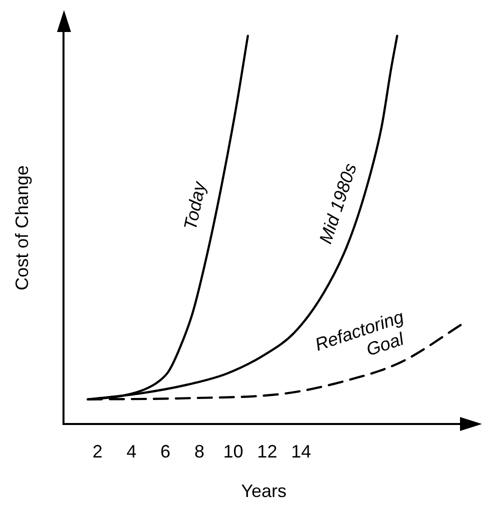 The height and width of the screenshot is (511, 488). Describe the element at coordinates (233, 452) in the screenshot. I see `x-tick-label: 10` at that location.